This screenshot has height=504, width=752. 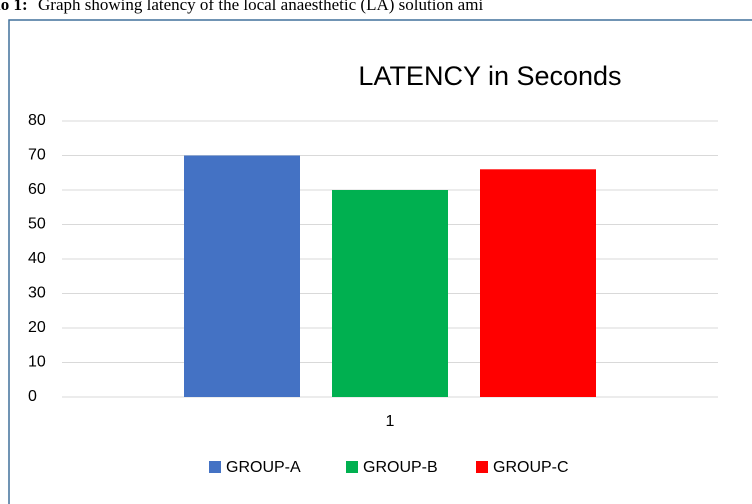 What do you see at coordinates (37, 327) in the screenshot?
I see `y-tick-label: 20` at bounding box center [37, 327].